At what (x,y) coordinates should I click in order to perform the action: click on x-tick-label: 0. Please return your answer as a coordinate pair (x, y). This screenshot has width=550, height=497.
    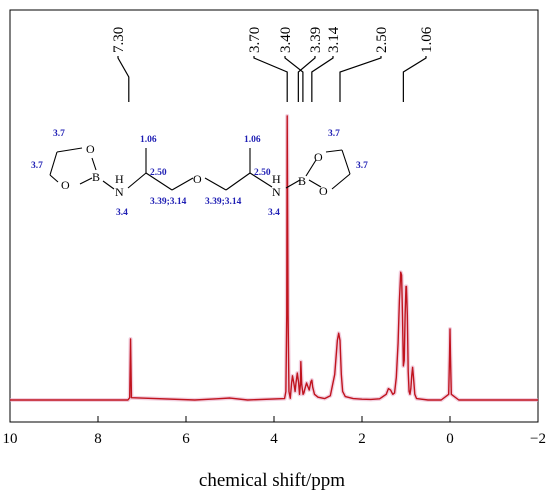
    Looking at the image, I should click on (450, 439).